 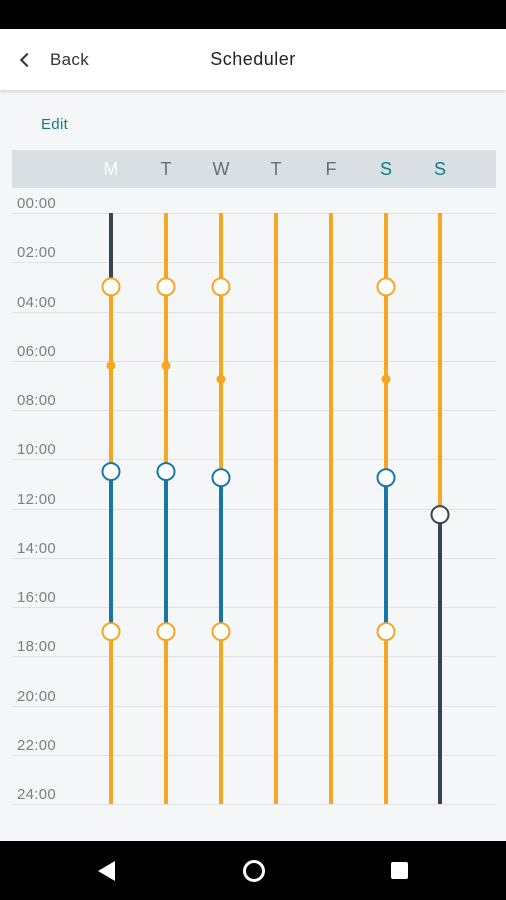 I want to click on app-bar: Back Scheduler, so click(x=253, y=59).